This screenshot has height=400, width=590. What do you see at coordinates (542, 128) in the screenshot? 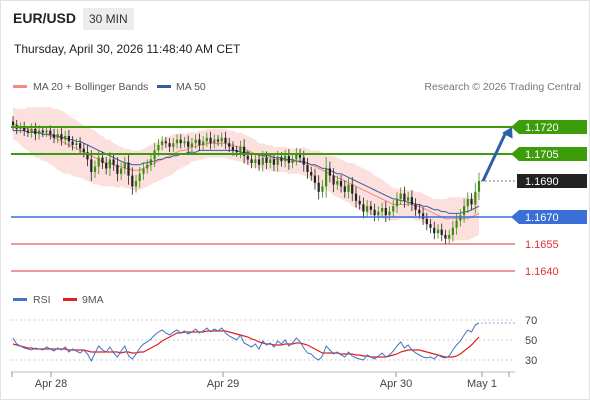
I see `resistance-label: 1.1720` at bounding box center [542, 128].